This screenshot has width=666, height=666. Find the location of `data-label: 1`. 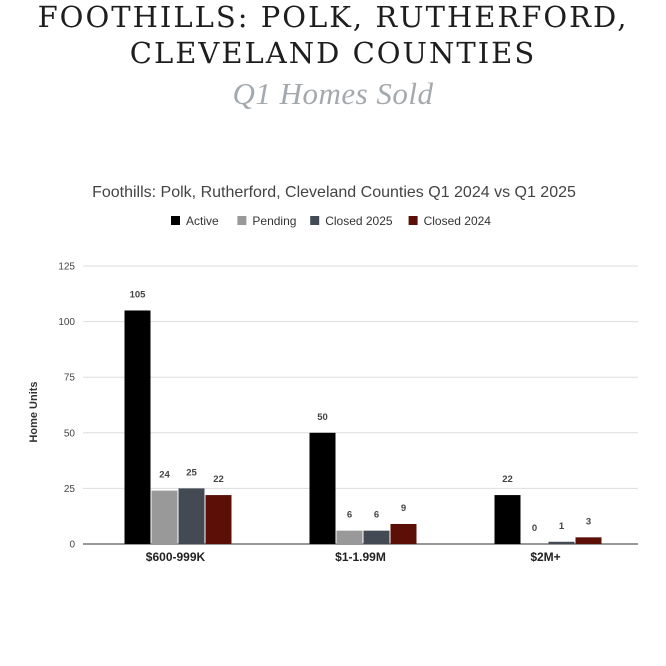

data-label: 1 is located at coordinates (562, 526).